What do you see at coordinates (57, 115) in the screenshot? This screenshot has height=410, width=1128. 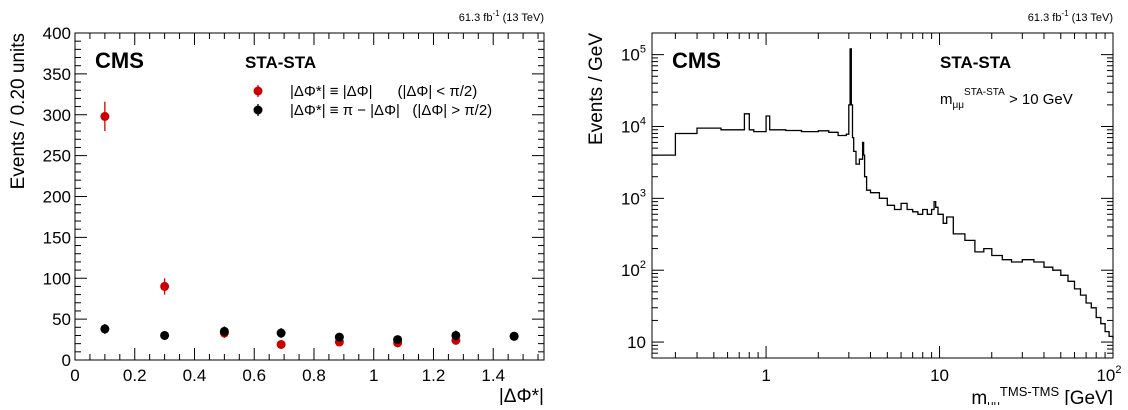 I see `left-y-tick-label: 300` at bounding box center [57, 115].